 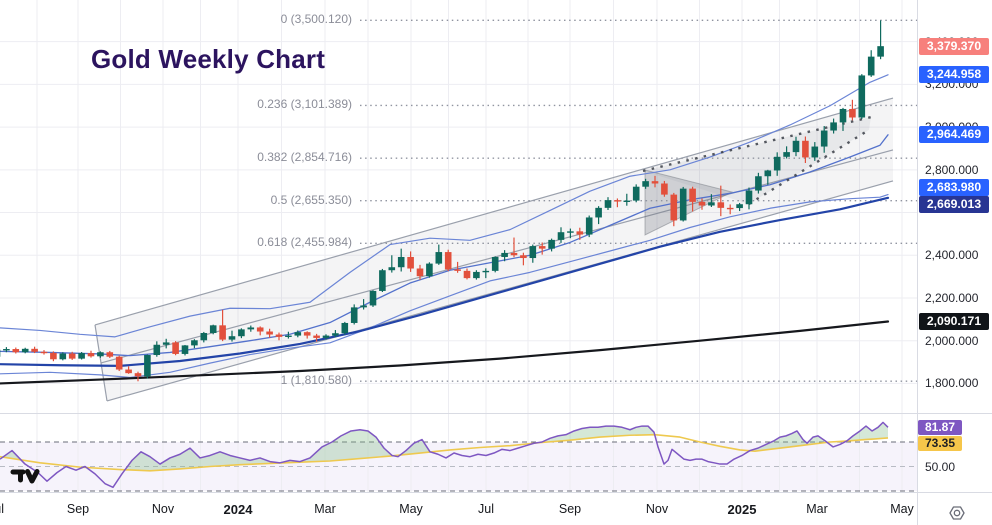 What do you see at coordinates (25, 476) in the screenshot?
I see `tradingview-logo` at bounding box center [25, 476].